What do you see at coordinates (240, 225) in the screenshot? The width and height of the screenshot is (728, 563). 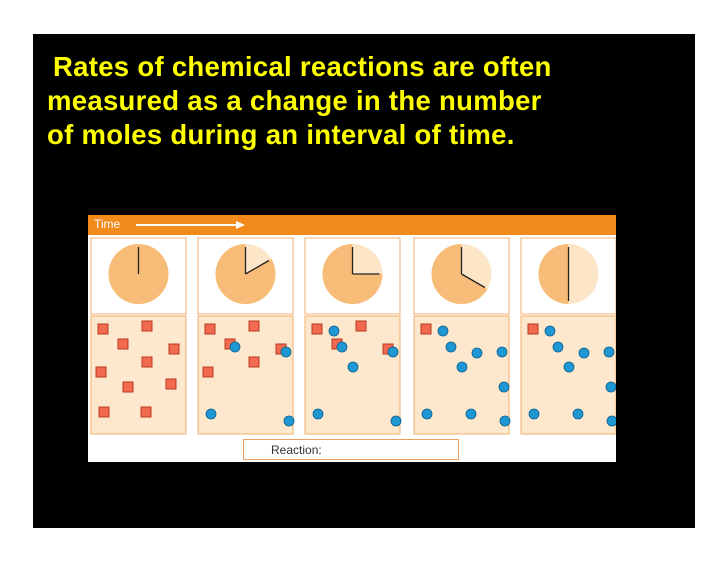 I see `time-arrow-head` at bounding box center [240, 225].